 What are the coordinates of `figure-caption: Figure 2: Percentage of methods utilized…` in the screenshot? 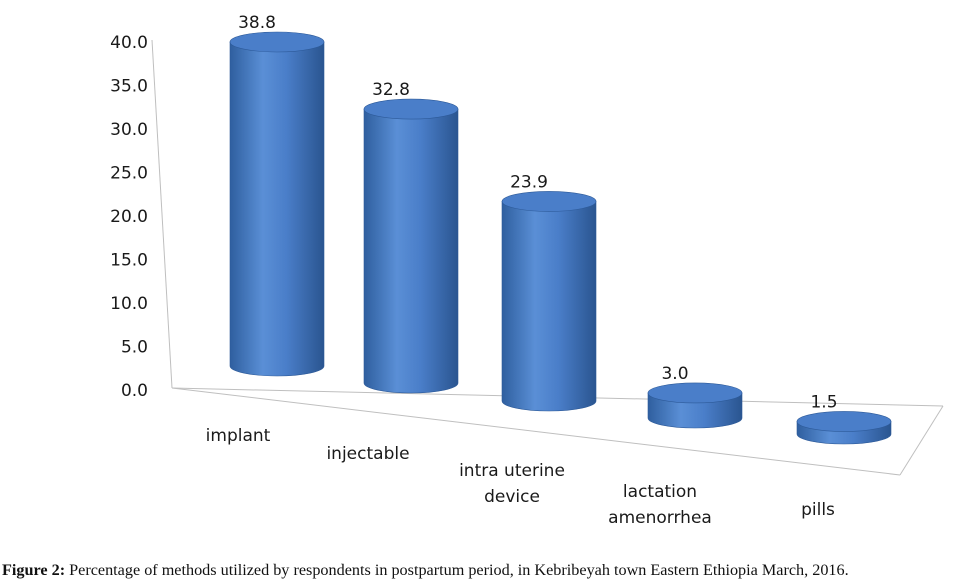 It's located at (479, 570).